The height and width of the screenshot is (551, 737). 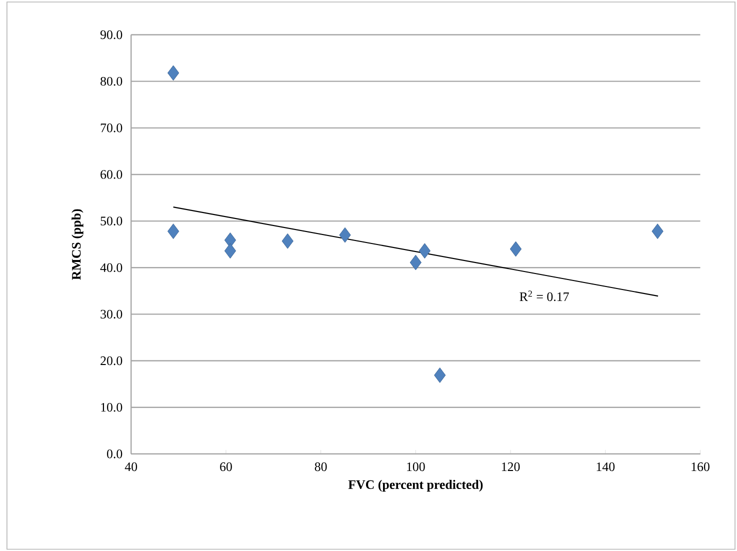 I want to click on x-tick-label: 140, so click(x=605, y=466).